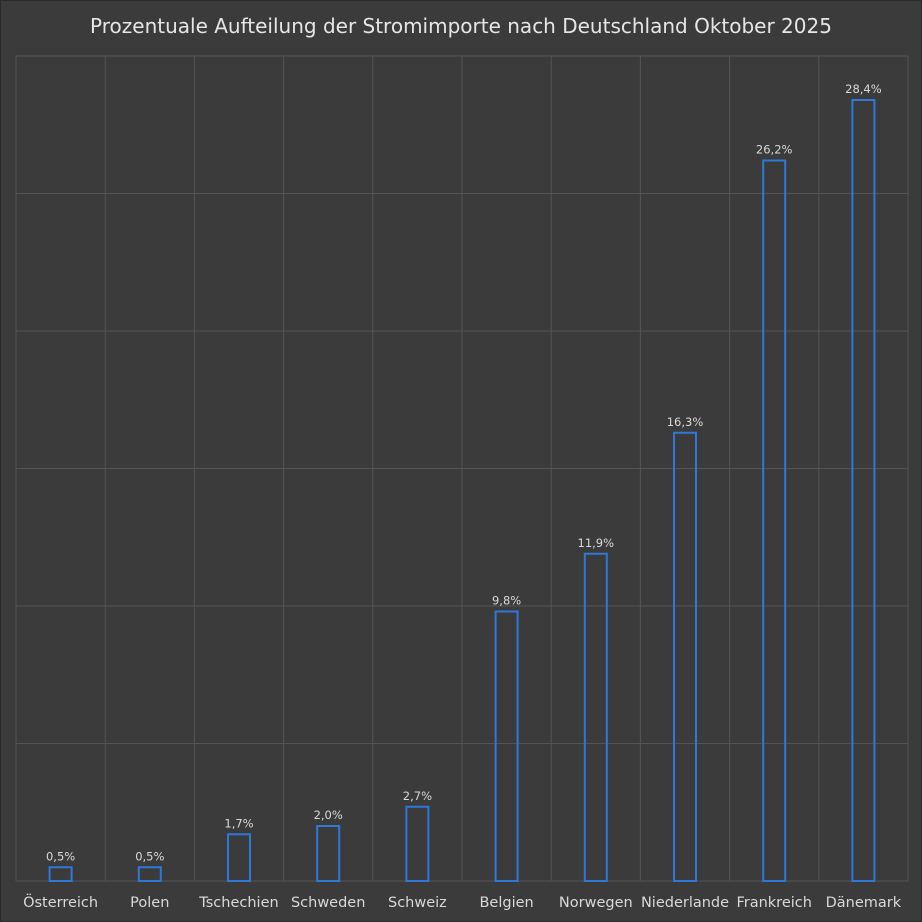  I want to click on x-tick-label-norwegen: Norwegen, so click(596, 903).